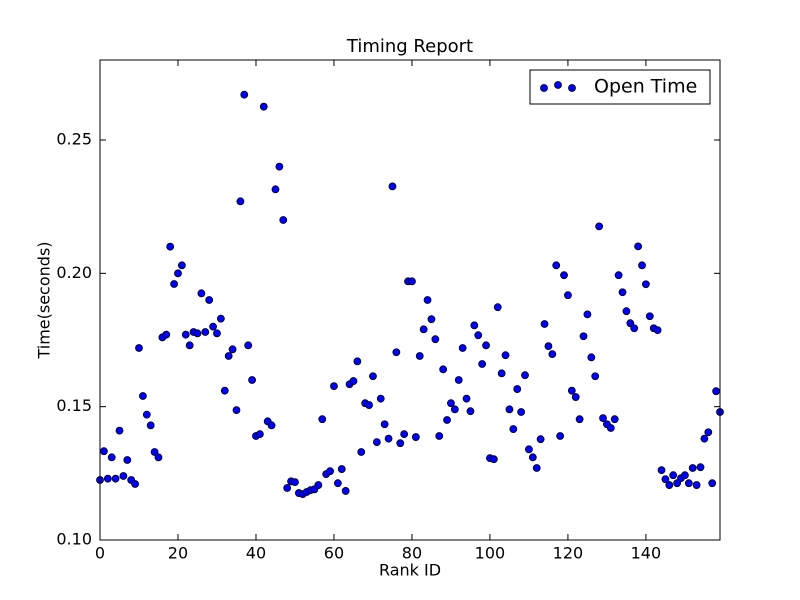  I want to click on x-tick-label: 140, so click(646, 553).